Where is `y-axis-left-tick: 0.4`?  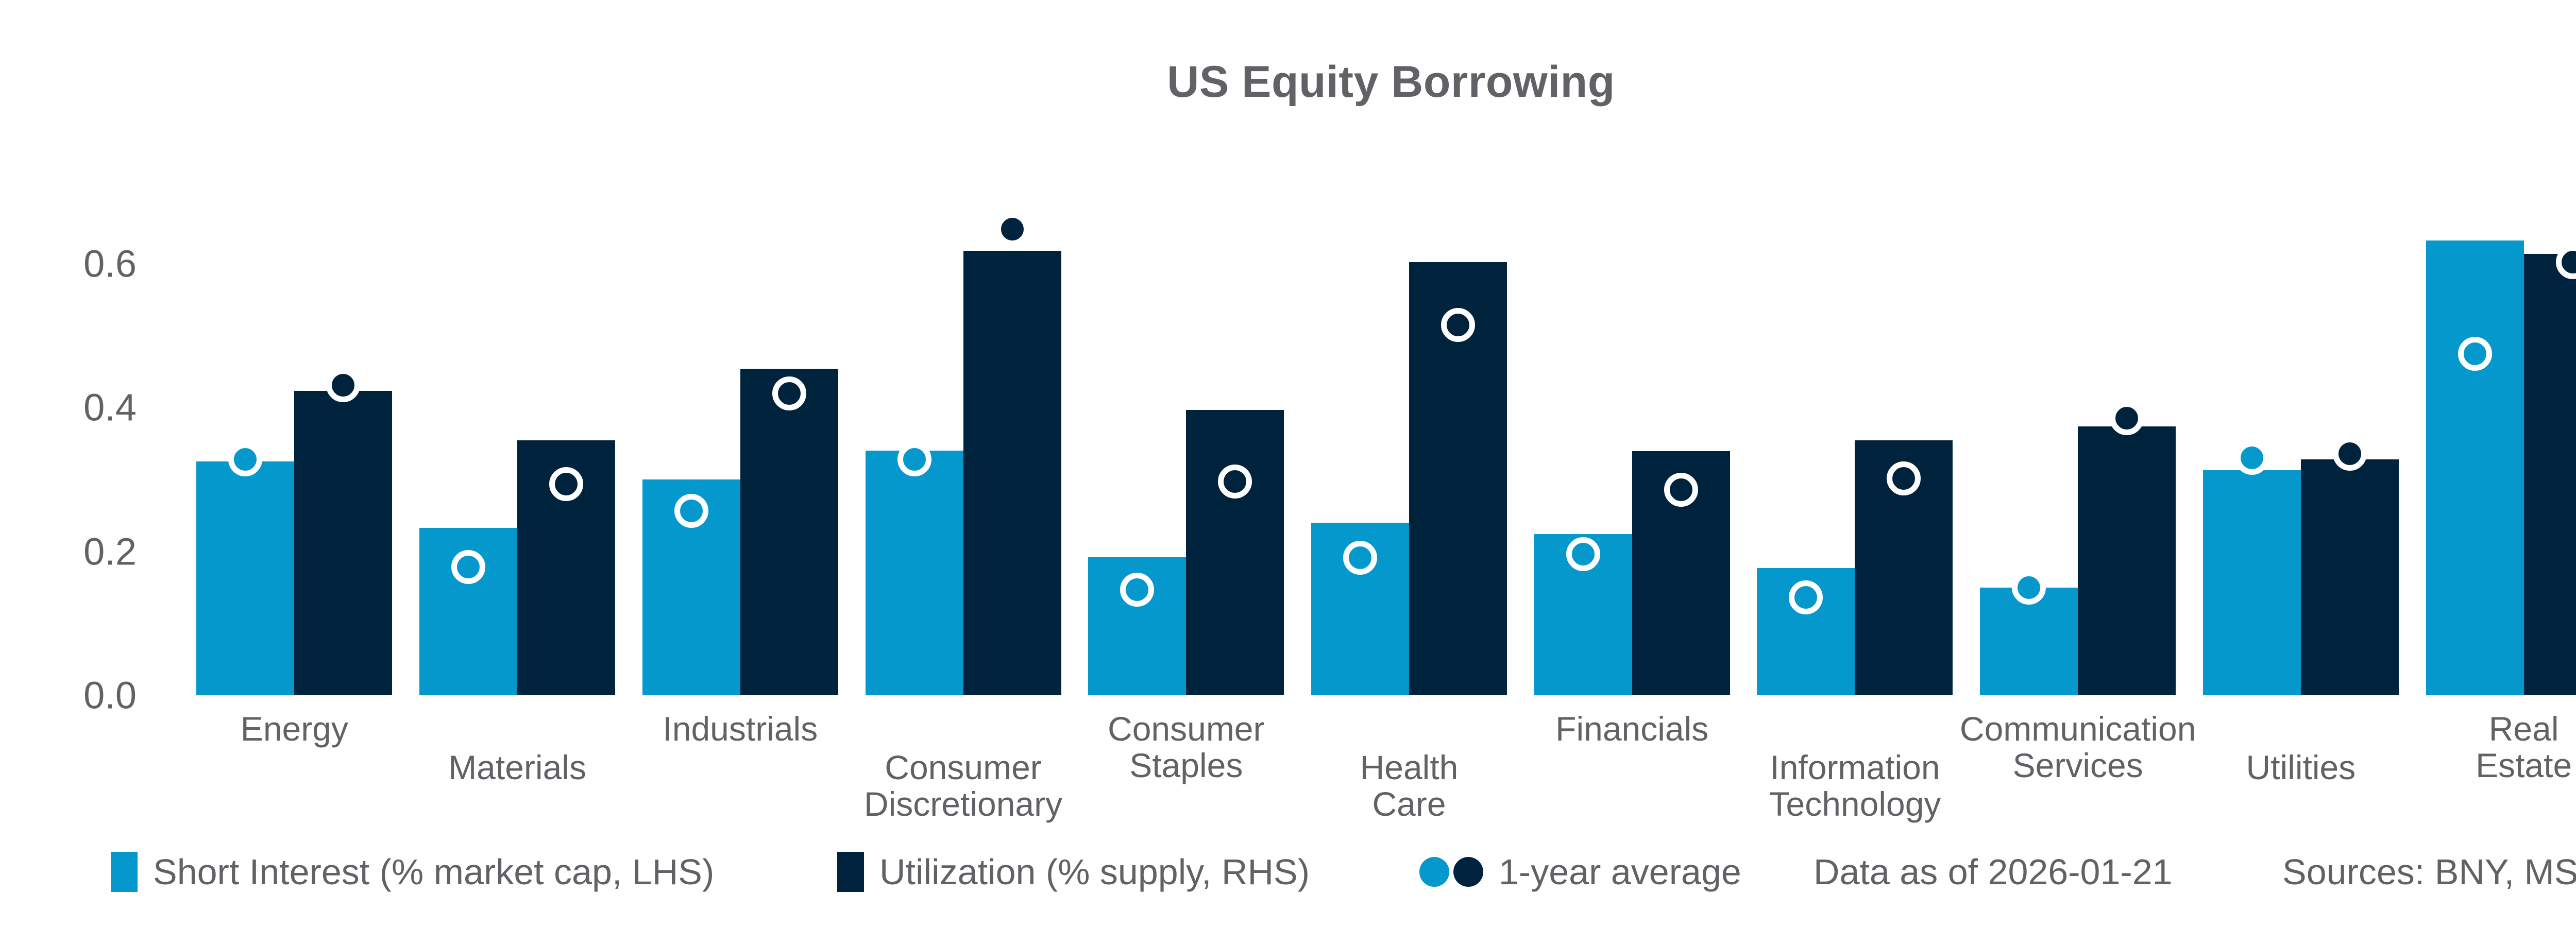
y-axis-left-tick: 0.4 is located at coordinates (110, 407).